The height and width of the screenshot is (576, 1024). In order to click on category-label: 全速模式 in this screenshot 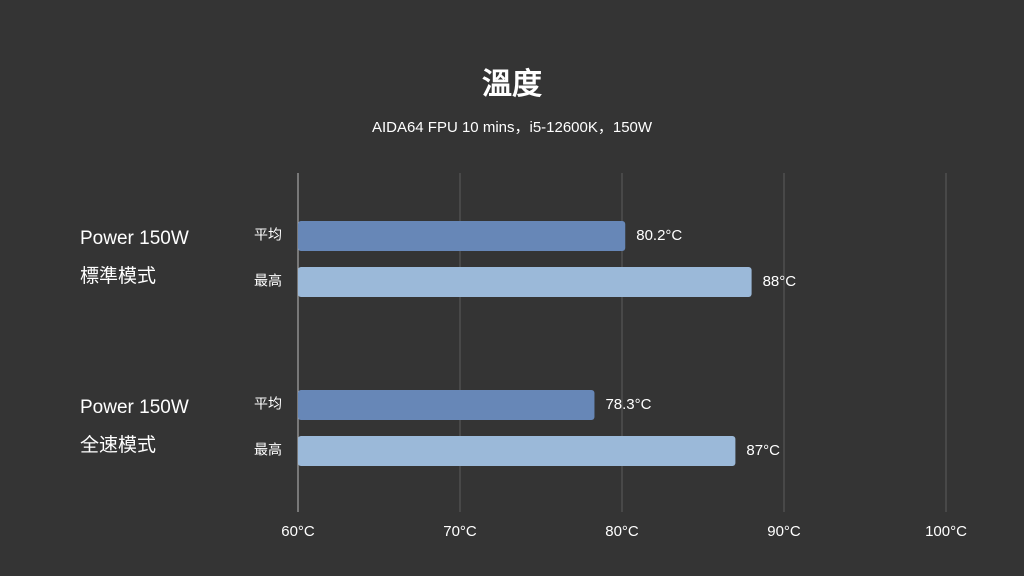, I will do `click(118, 445)`.